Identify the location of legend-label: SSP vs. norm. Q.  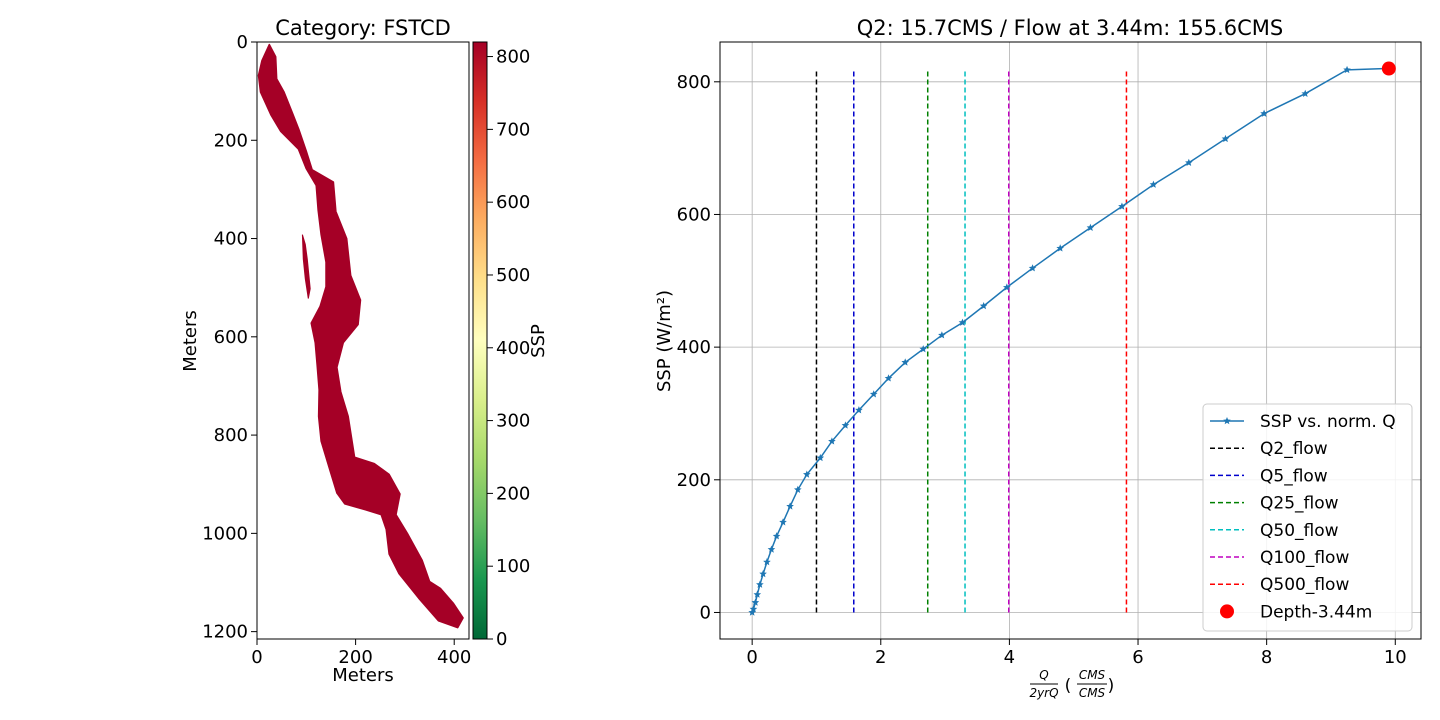
(1328, 422).